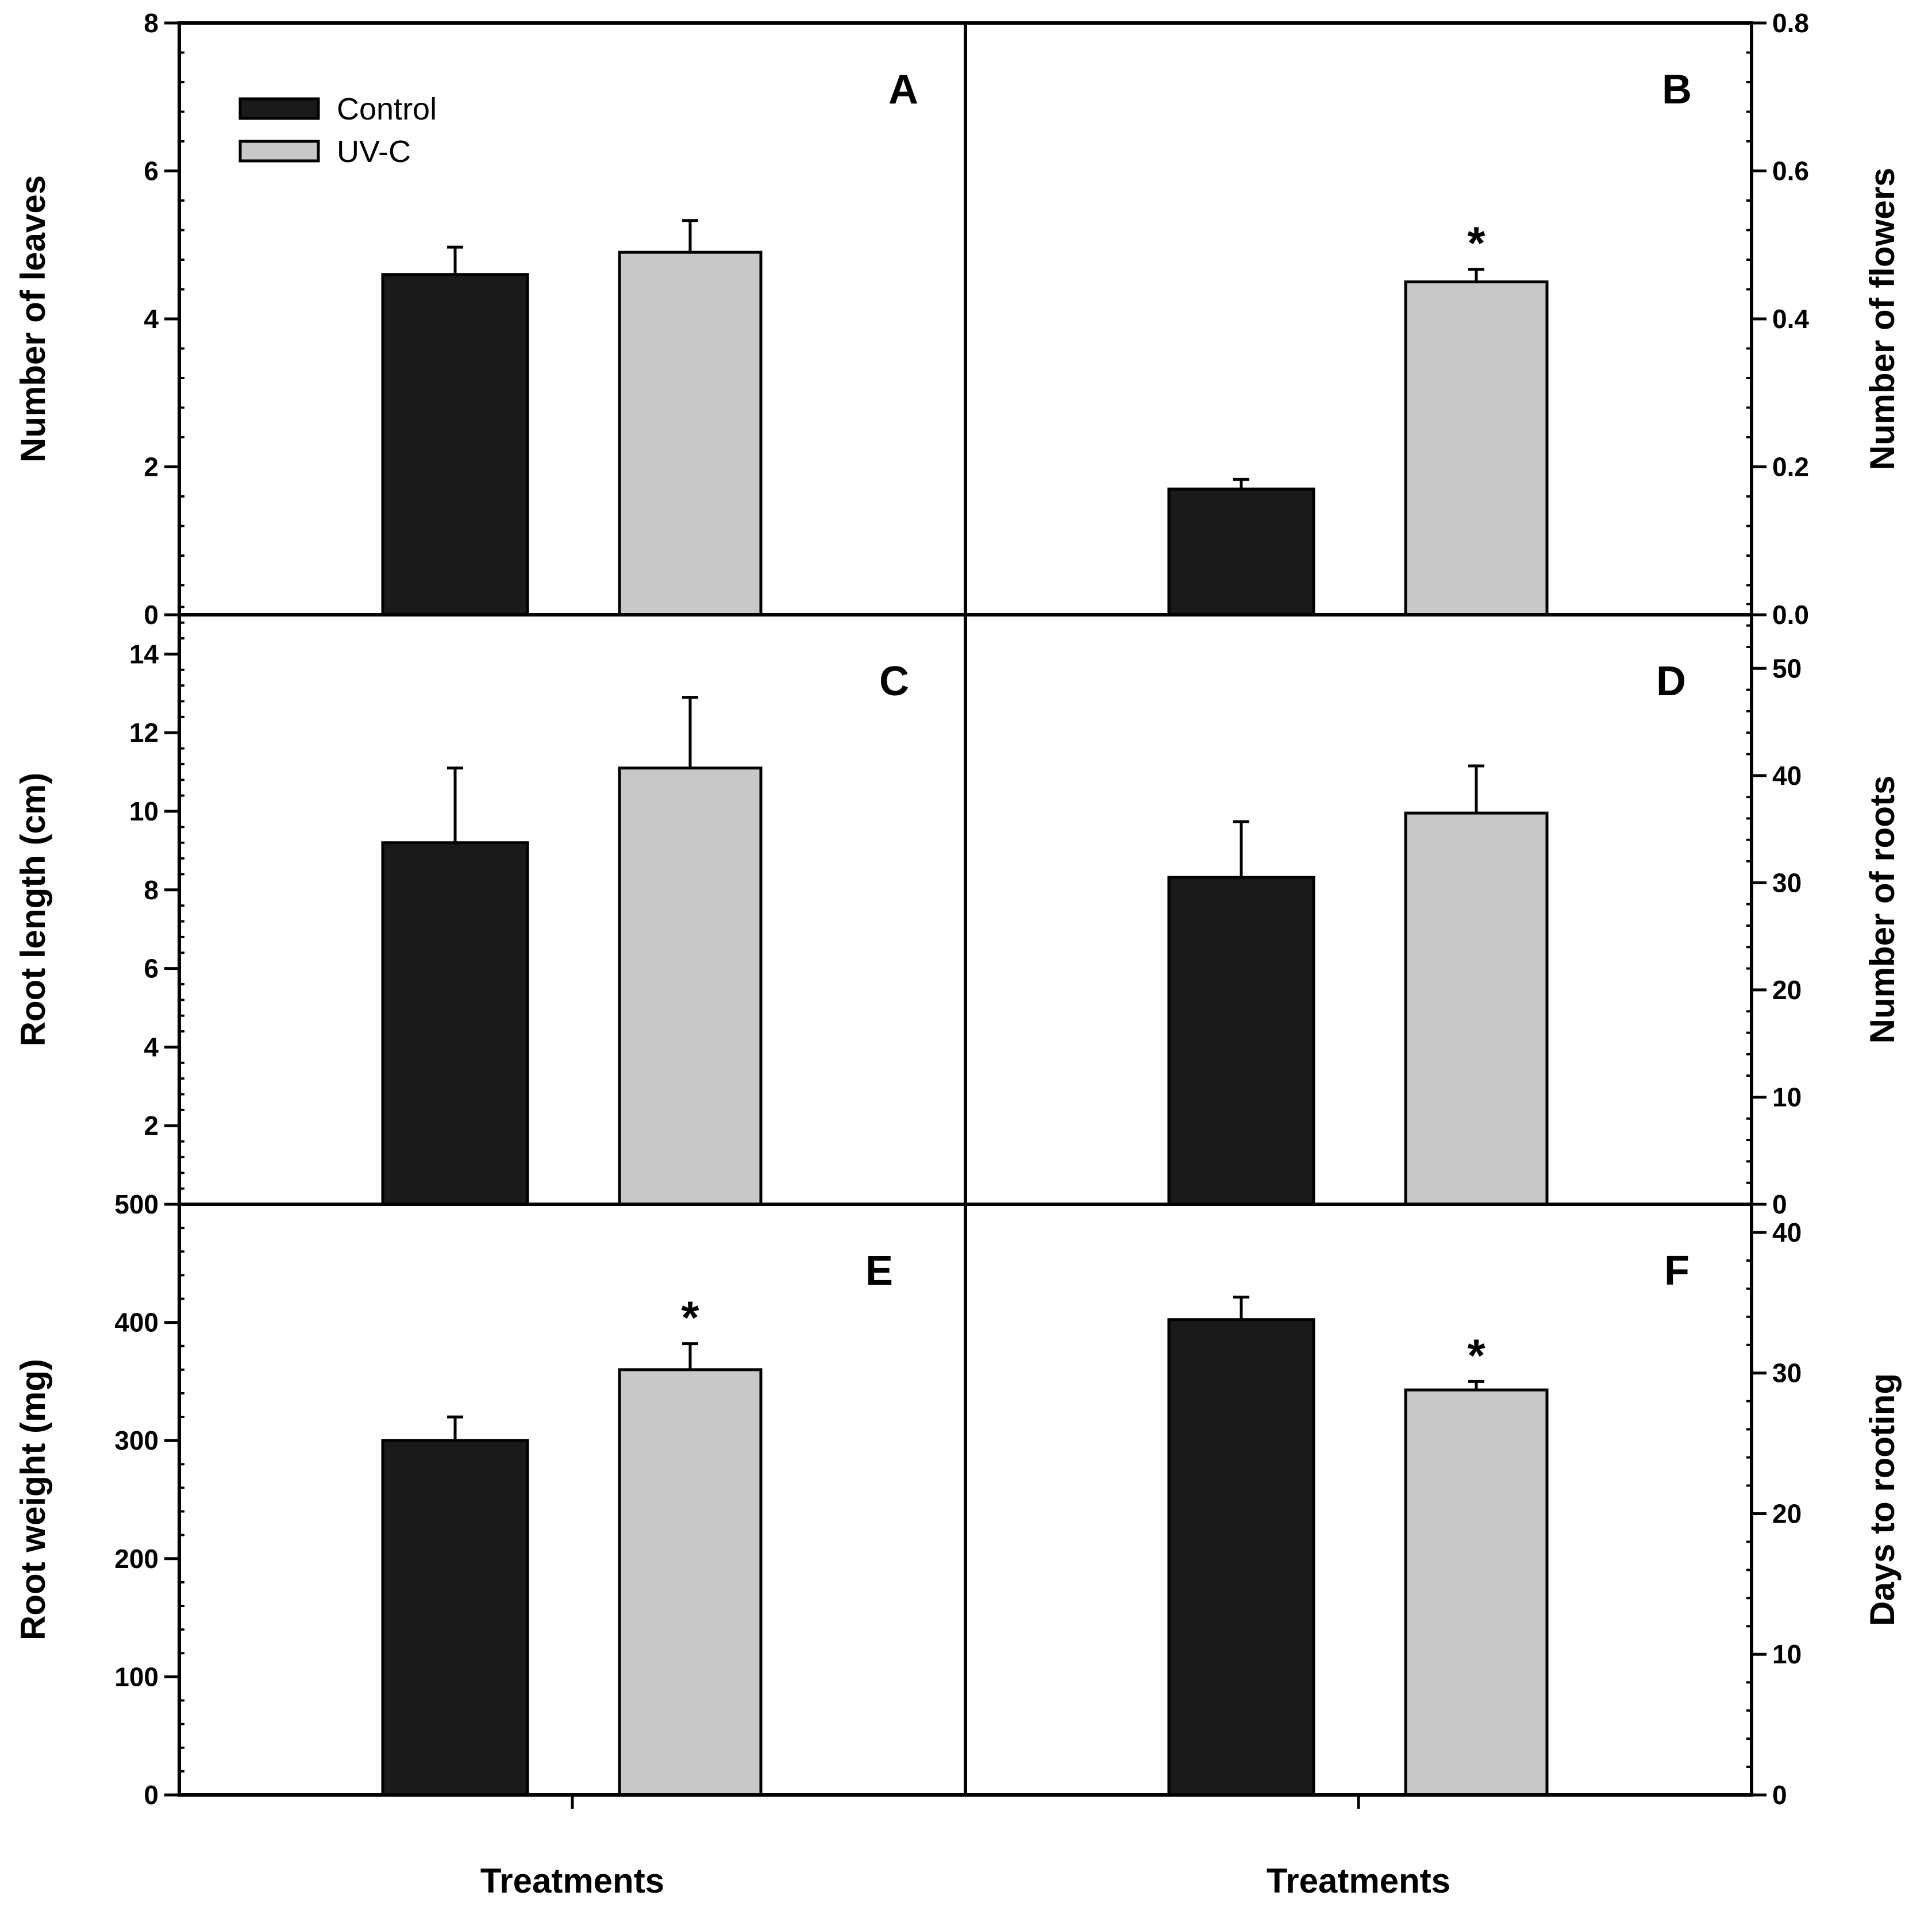  What do you see at coordinates (1787, 1654) in the screenshot?
I see `tick-label-f-10: 10` at bounding box center [1787, 1654].